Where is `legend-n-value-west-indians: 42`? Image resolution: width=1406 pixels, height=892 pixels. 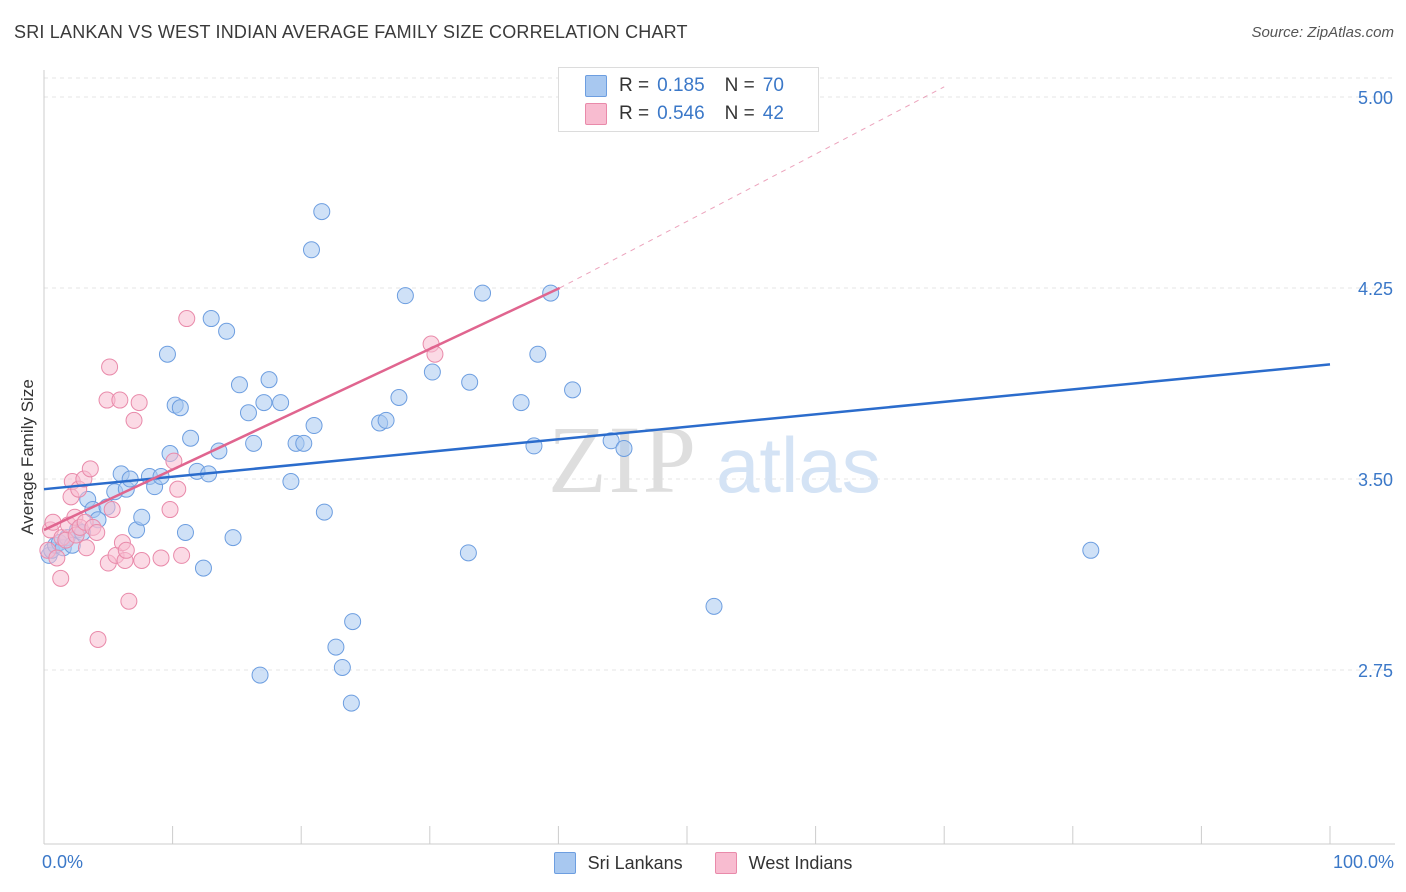
legend-n-value-west-indians: 42 is located at coordinates (773, 113).